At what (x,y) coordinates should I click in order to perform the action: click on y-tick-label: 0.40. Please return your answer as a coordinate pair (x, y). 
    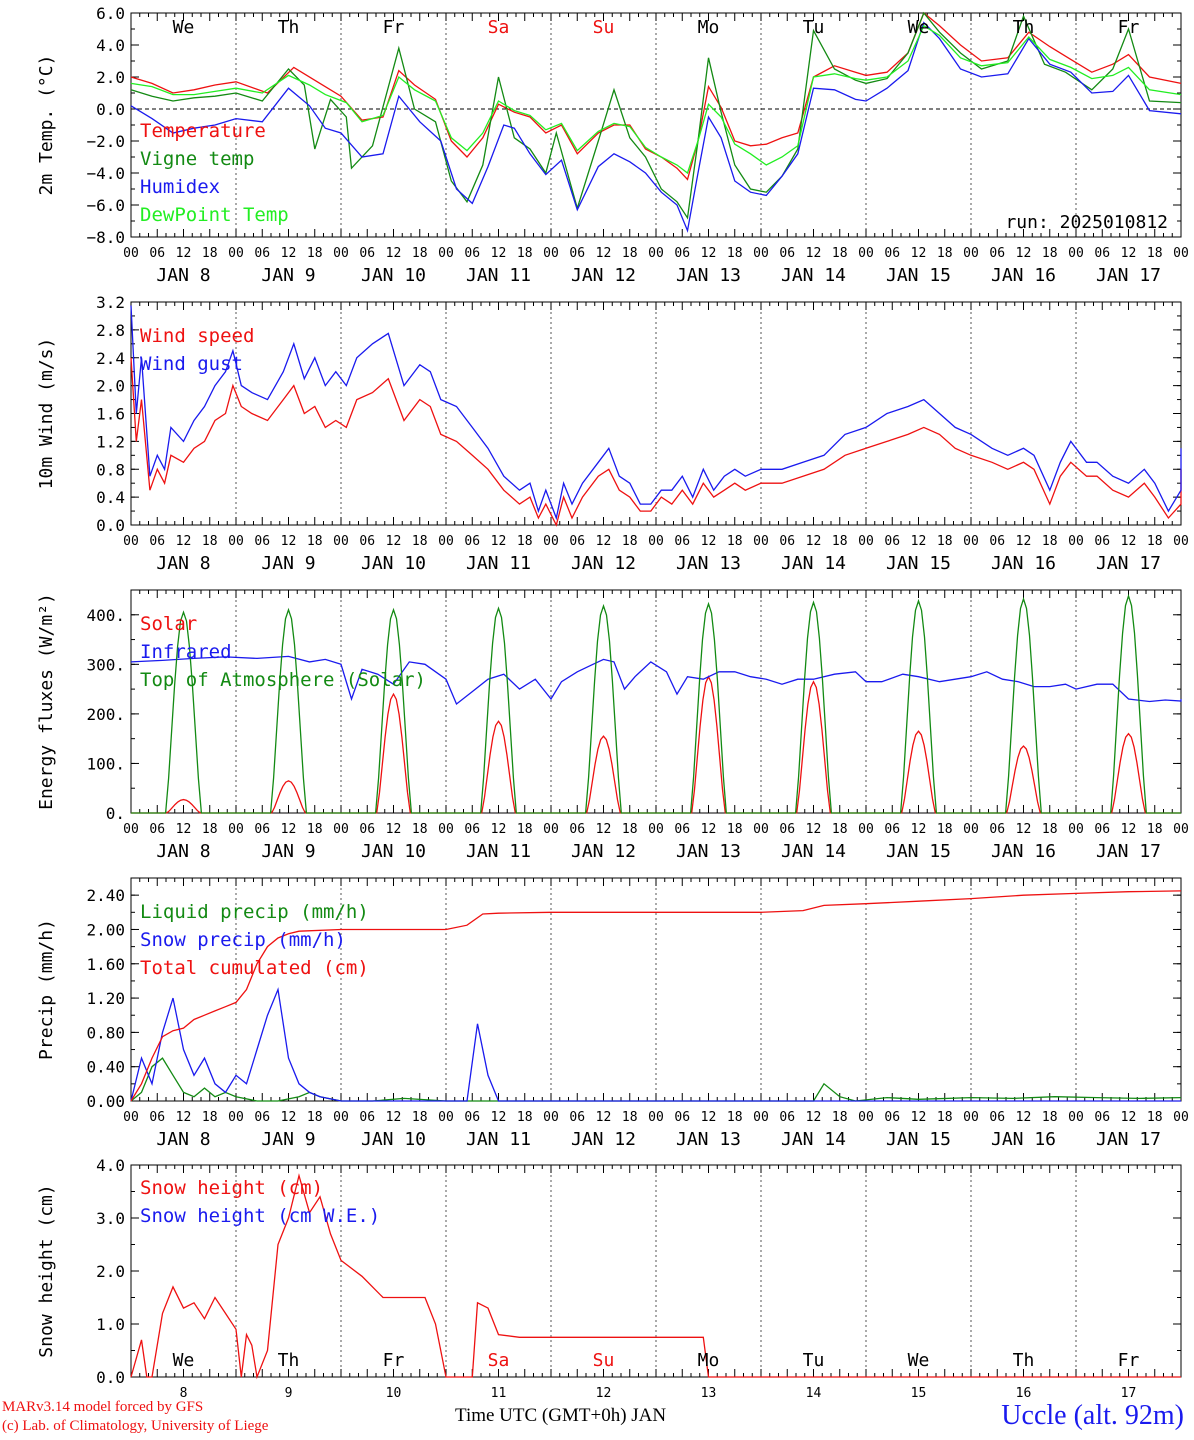
    Looking at the image, I should click on (105, 1067).